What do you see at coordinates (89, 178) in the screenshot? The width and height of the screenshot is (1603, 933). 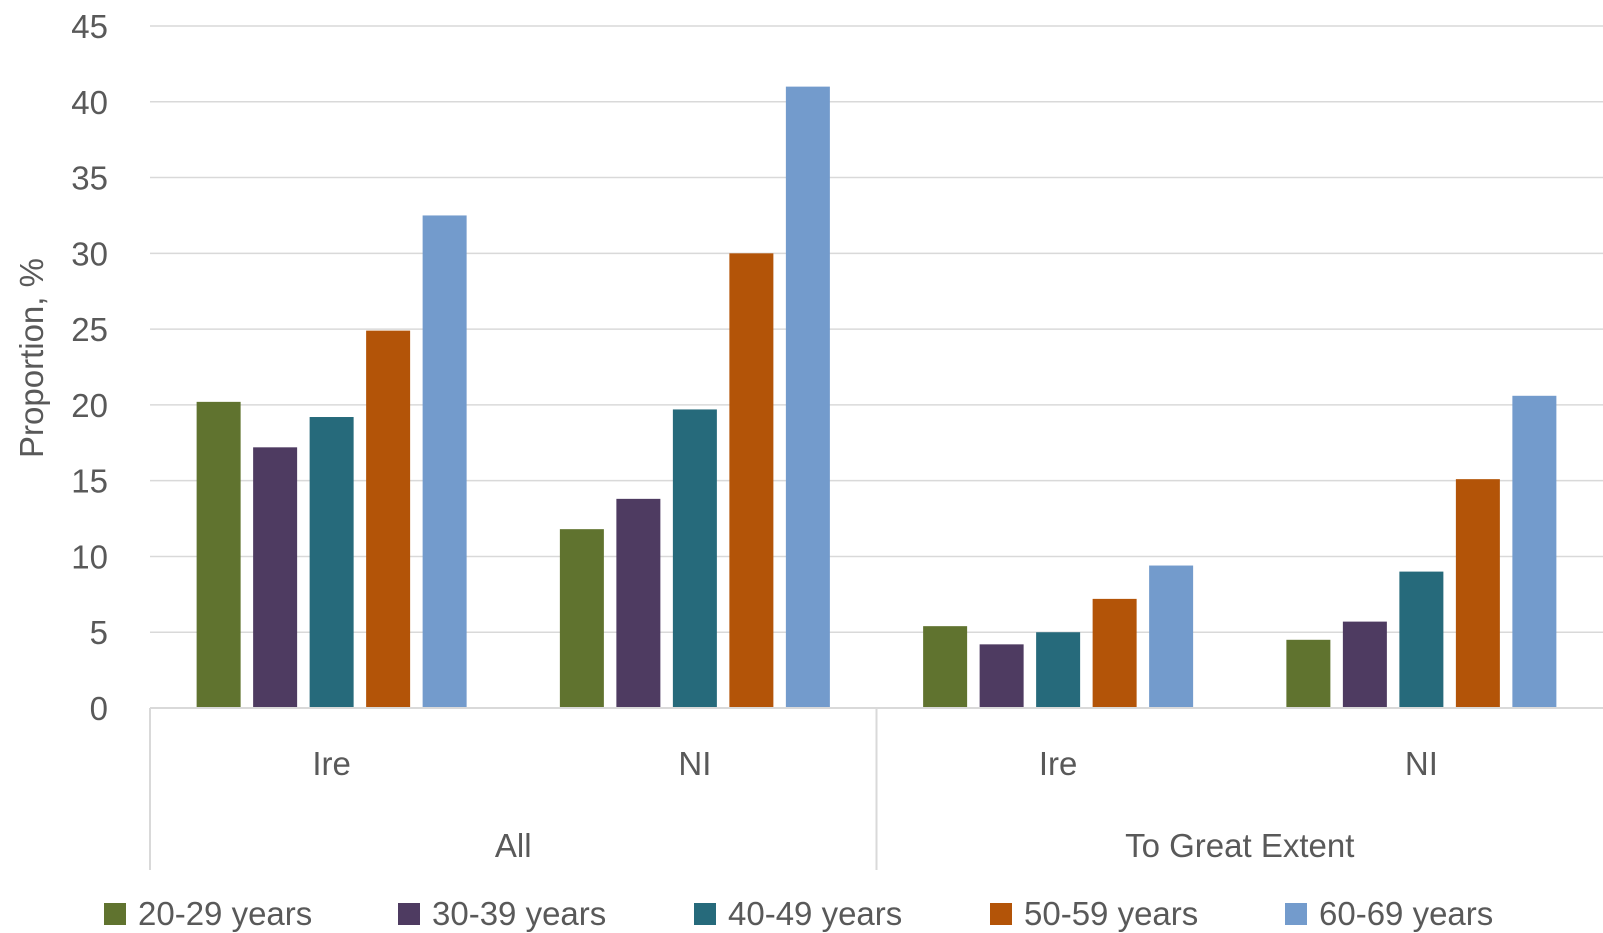 I see `y-tick-label: 35` at bounding box center [89, 178].